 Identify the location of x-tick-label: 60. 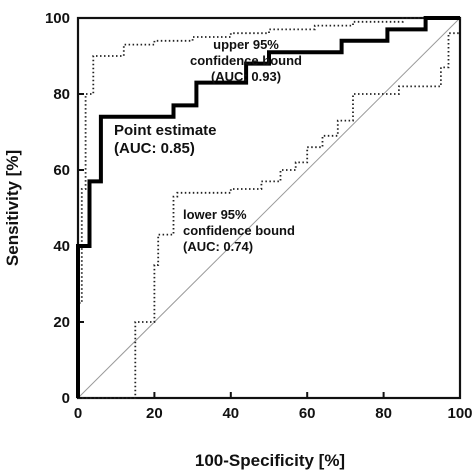
(307, 413).